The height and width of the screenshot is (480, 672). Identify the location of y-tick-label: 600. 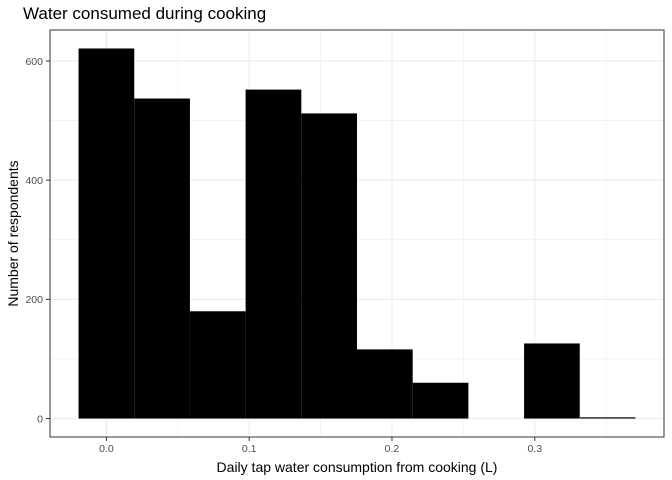
(34, 62).